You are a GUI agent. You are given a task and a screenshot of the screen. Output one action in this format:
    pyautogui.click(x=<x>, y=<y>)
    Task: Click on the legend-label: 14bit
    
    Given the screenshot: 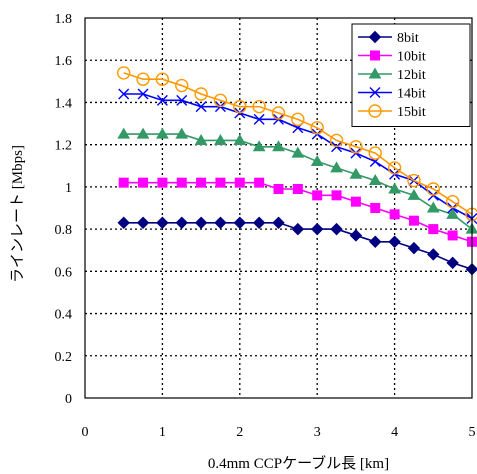 What is the action you would take?
    pyautogui.click(x=411, y=94)
    